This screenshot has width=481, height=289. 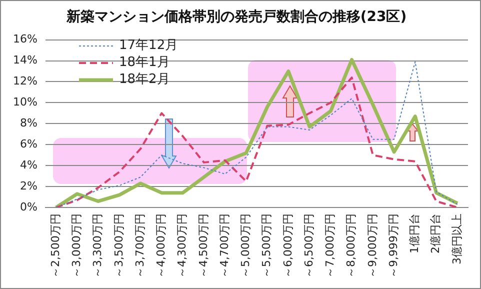 I want to click on x-tick-label: 3億円以上, so click(x=457, y=239).